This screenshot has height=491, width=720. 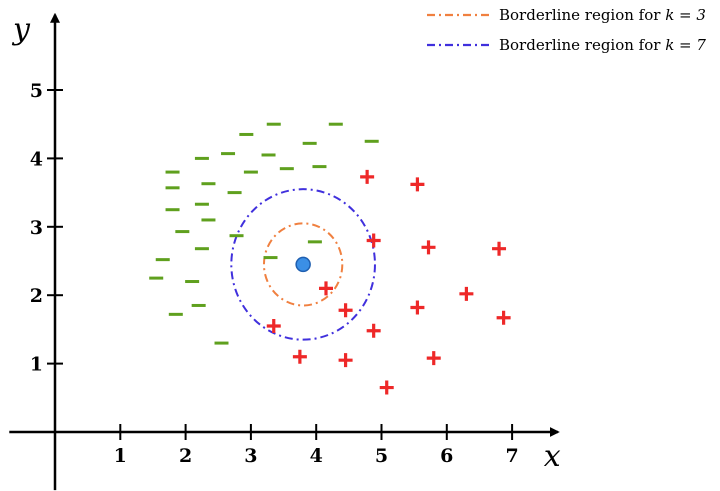 I want to click on legend-entry-k3: Borderline region for k = 3, so click(x=602, y=15).